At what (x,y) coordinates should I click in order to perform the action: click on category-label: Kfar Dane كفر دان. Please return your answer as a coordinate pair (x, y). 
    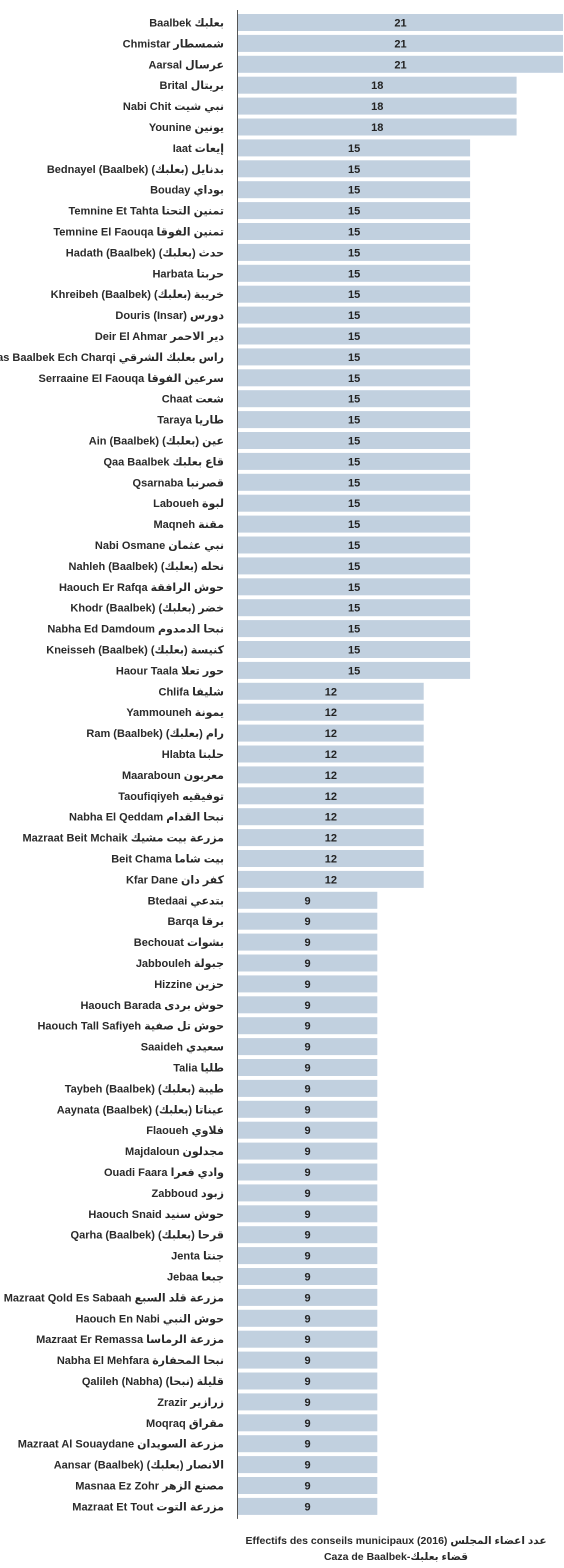
    Looking at the image, I should click on (175, 880).